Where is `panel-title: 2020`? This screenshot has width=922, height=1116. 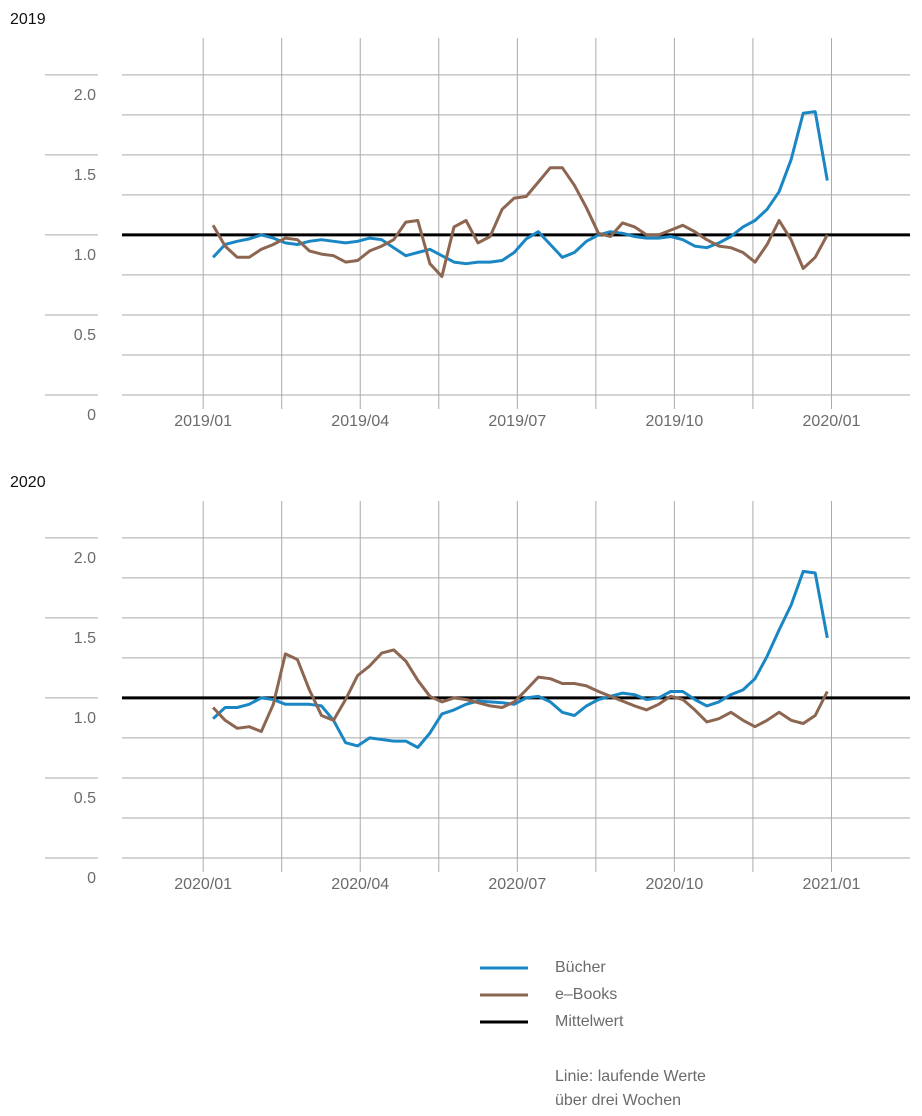
panel-title: 2020 is located at coordinates (28, 482).